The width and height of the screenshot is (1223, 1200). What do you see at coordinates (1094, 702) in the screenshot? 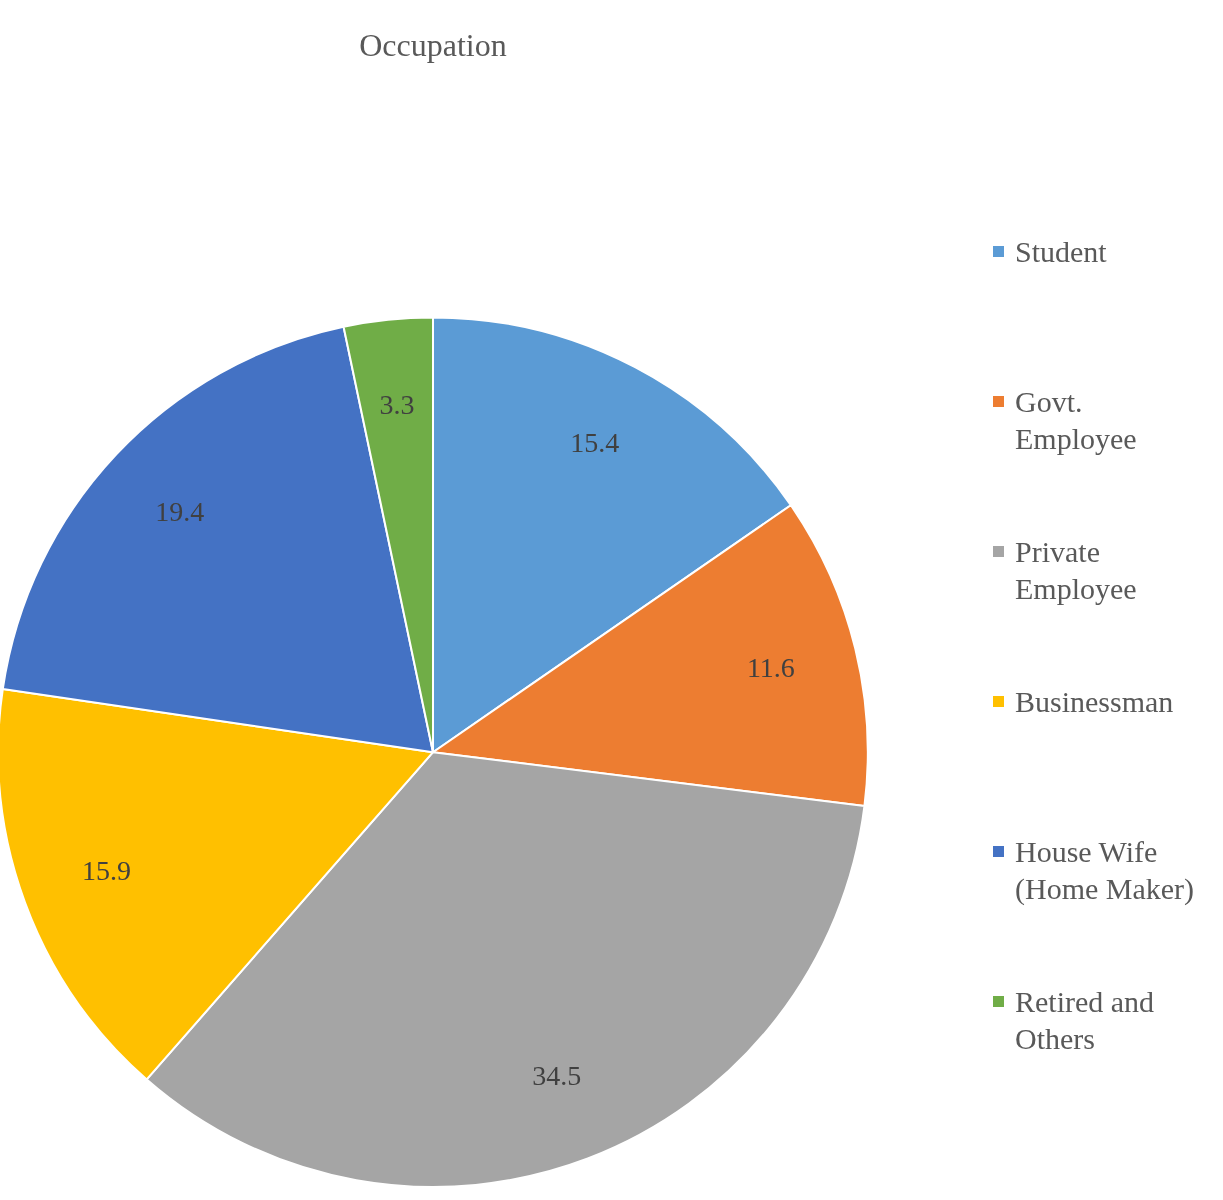
I see `legend-label: Businessman` at bounding box center [1094, 702].